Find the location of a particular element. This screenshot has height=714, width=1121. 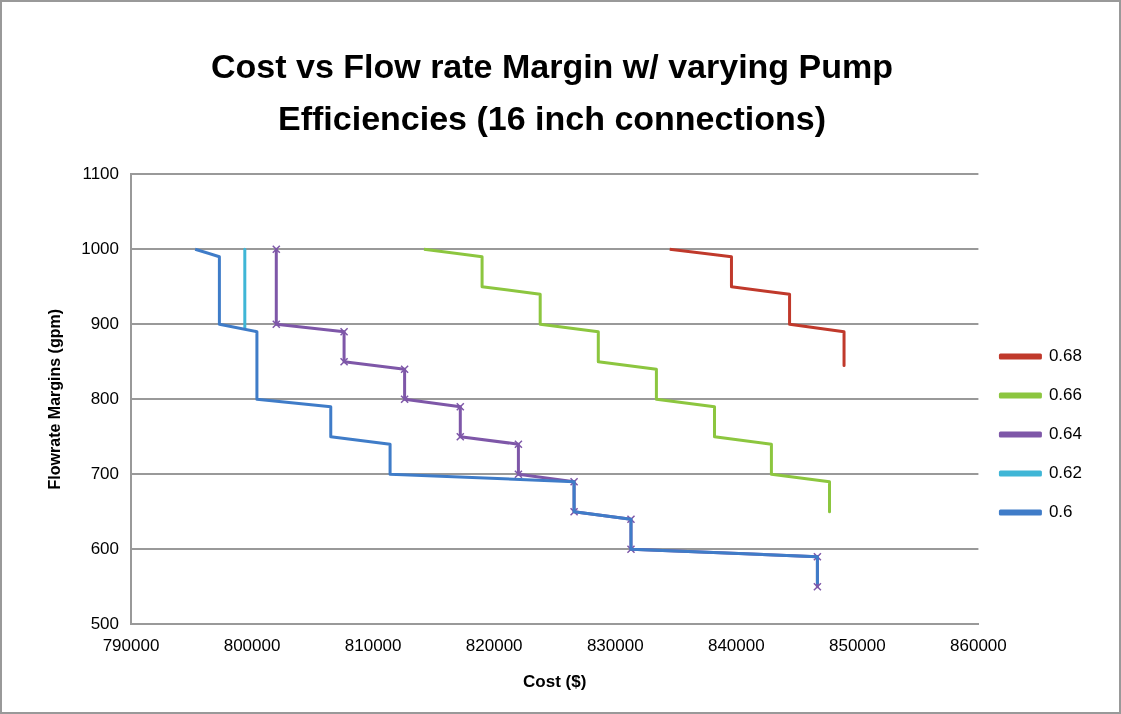

y-axis-title: Flowrate Margins (gpm) is located at coordinates (55, 399).